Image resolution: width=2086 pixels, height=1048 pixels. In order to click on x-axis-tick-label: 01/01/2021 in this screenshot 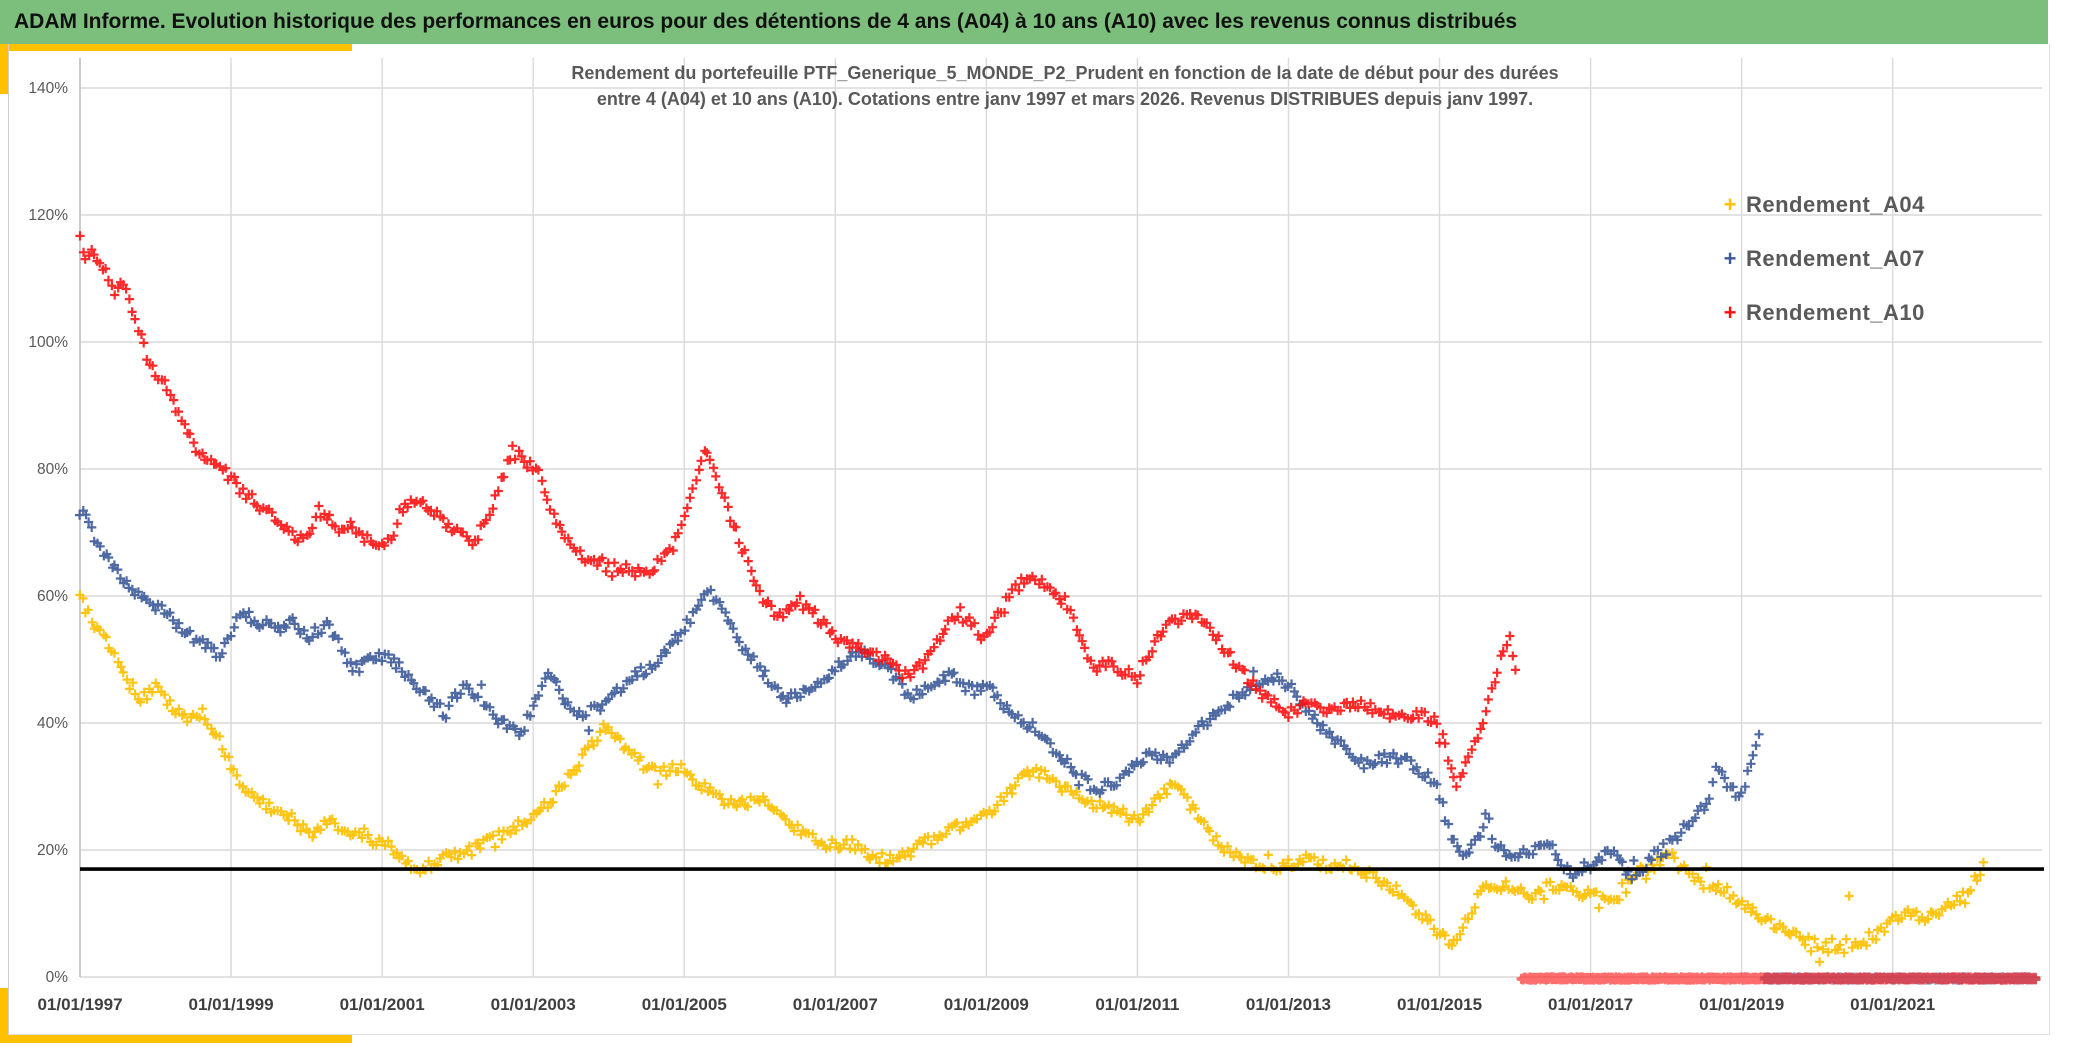, I will do `click(1892, 1004)`.